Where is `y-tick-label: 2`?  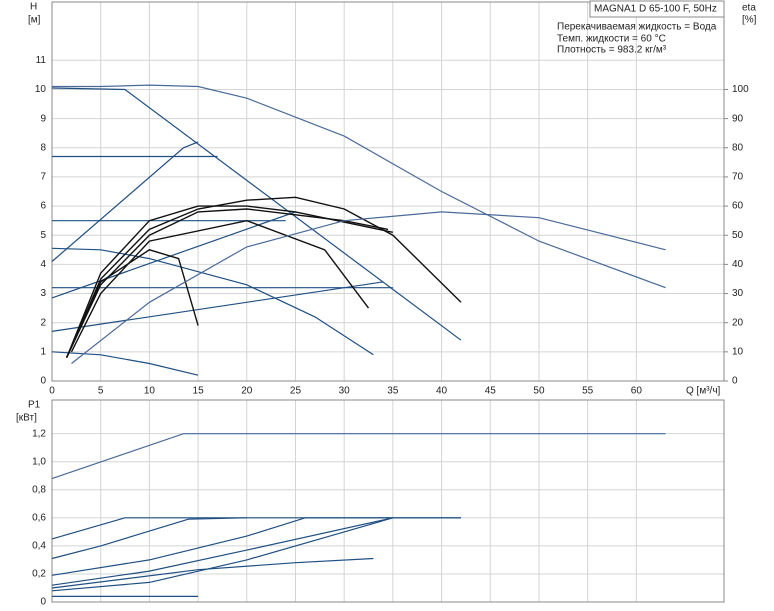 y-tick-label: 2 is located at coordinates (43, 322).